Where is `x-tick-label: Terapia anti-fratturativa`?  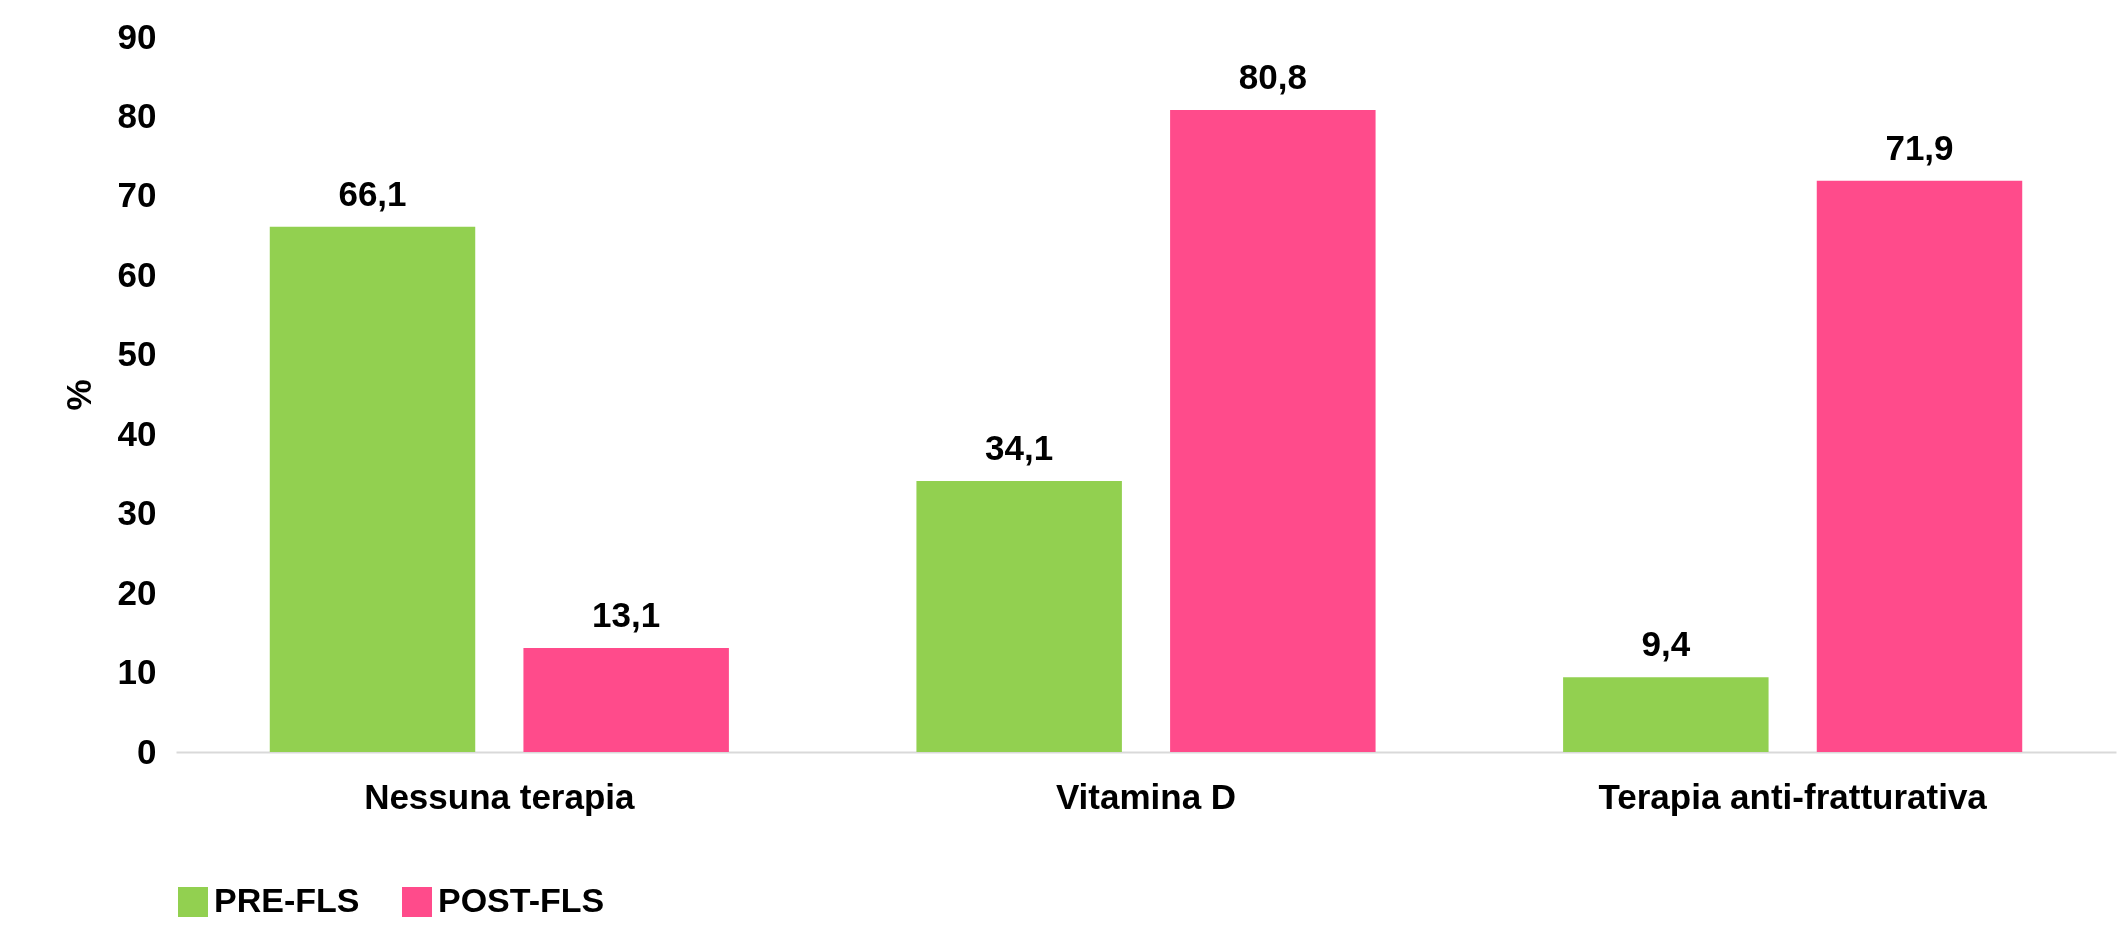
x-tick-label: Terapia anti-fratturativa is located at coordinates (1793, 796).